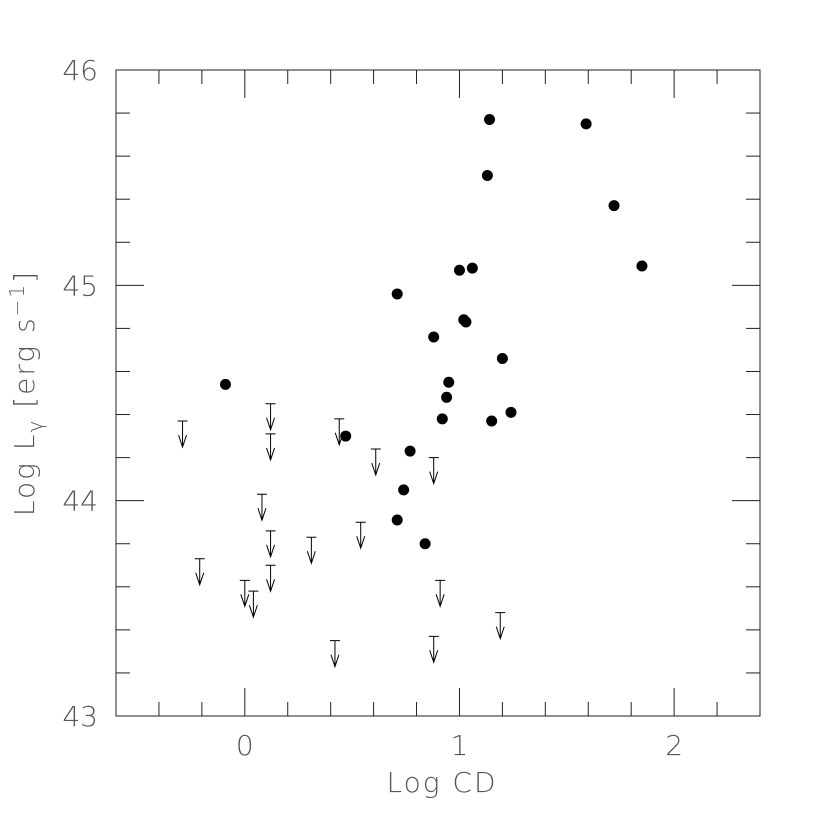  What do you see at coordinates (245, 745) in the screenshot?
I see `x-tick-label: 0` at bounding box center [245, 745].